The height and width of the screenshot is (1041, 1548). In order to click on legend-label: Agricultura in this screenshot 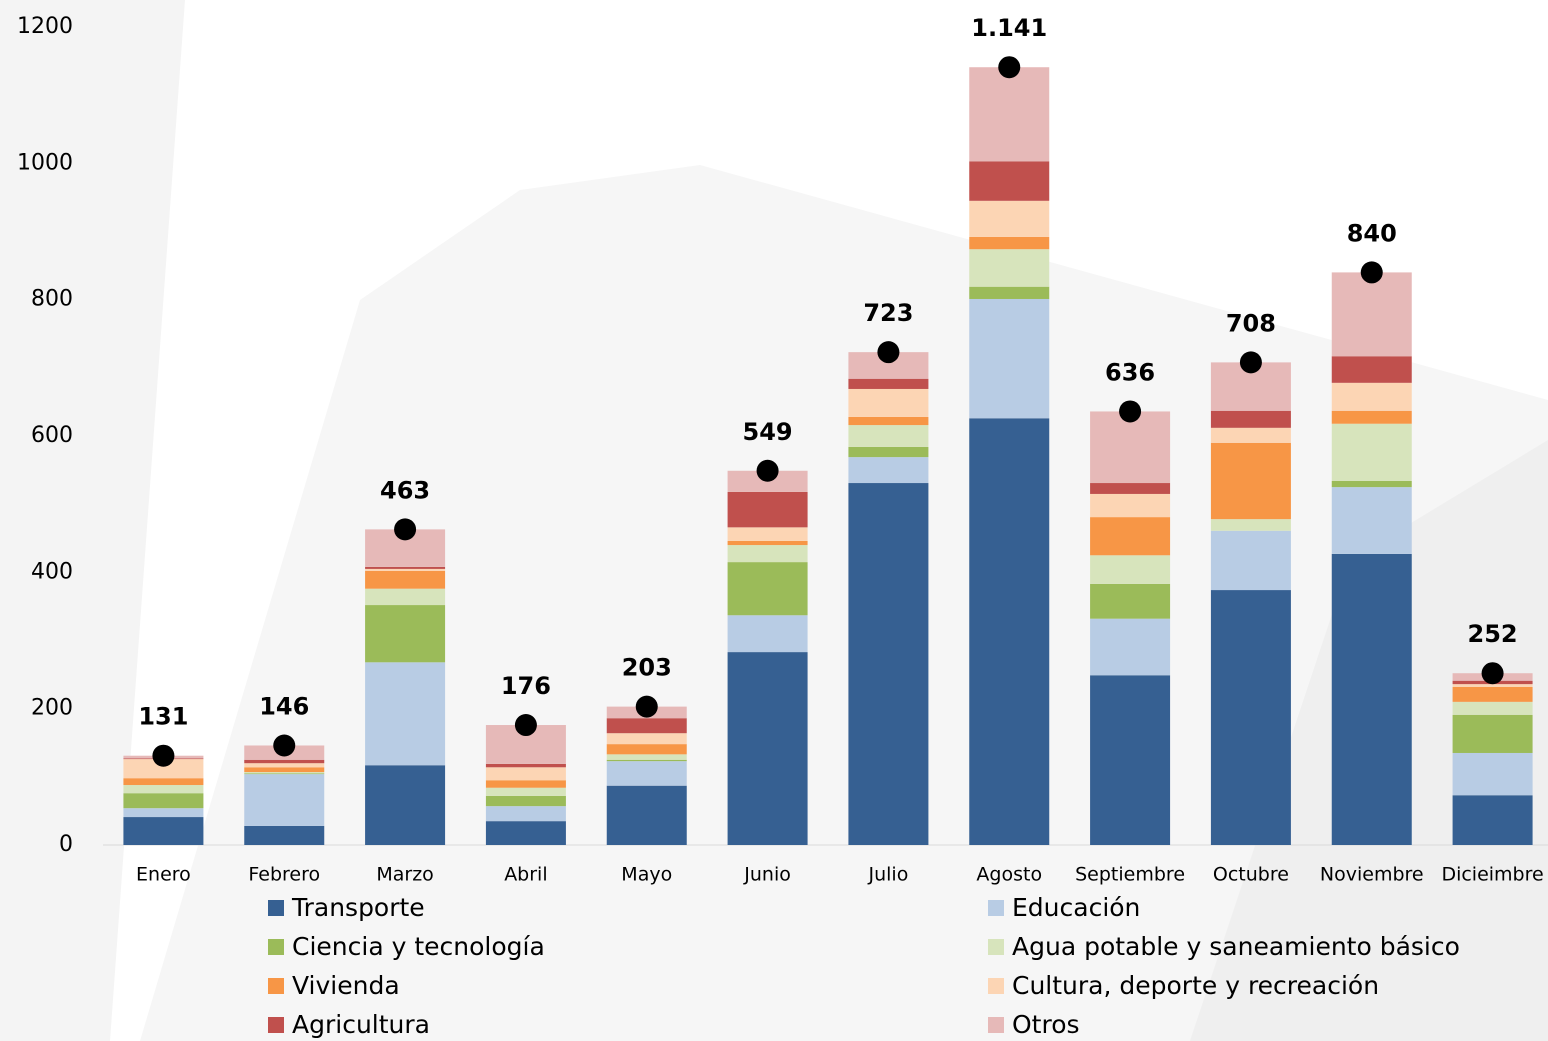, I will do `click(361, 1024)`.